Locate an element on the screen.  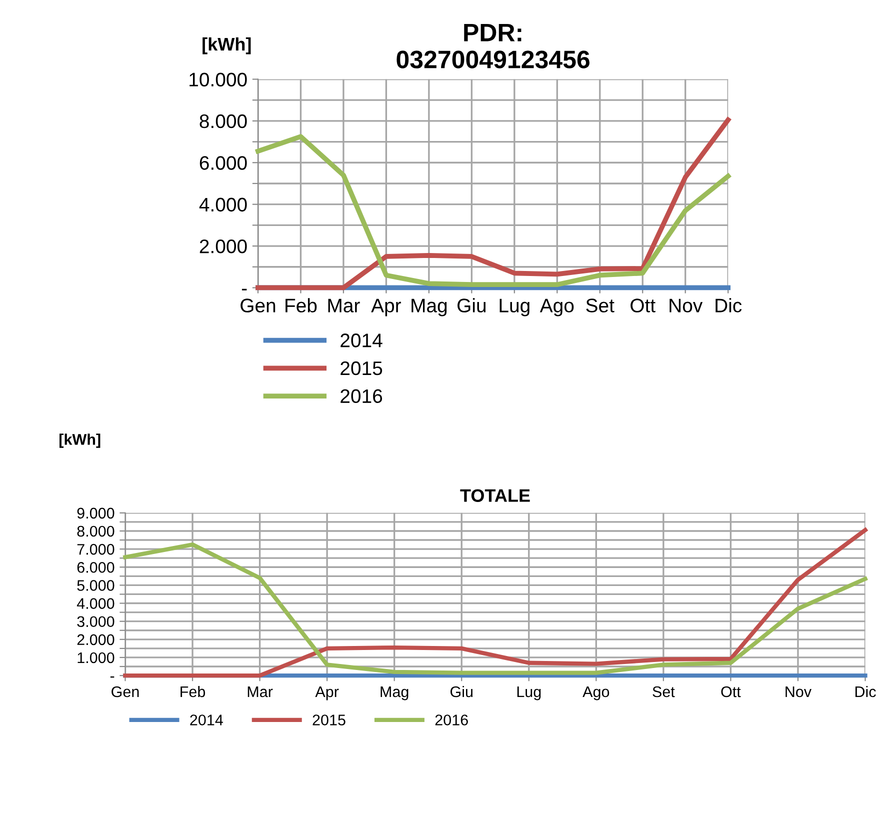
y-tick-label: 7.000 is located at coordinates (95, 549).